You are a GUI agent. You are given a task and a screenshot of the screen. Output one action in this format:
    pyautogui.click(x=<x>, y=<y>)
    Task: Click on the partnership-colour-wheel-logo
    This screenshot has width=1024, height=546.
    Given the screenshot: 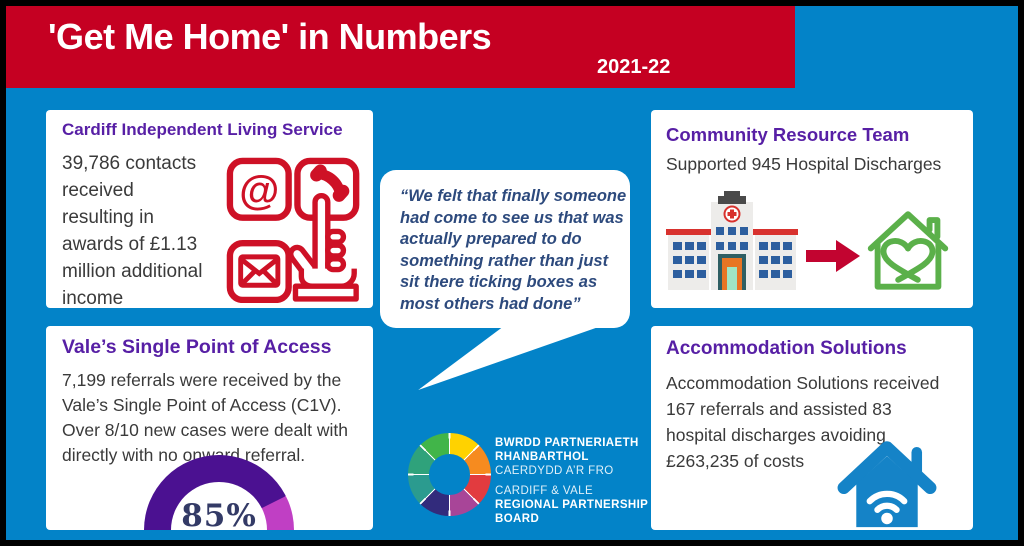 What is the action you would take?
    pyautogui.click(x=449, y=474)
    